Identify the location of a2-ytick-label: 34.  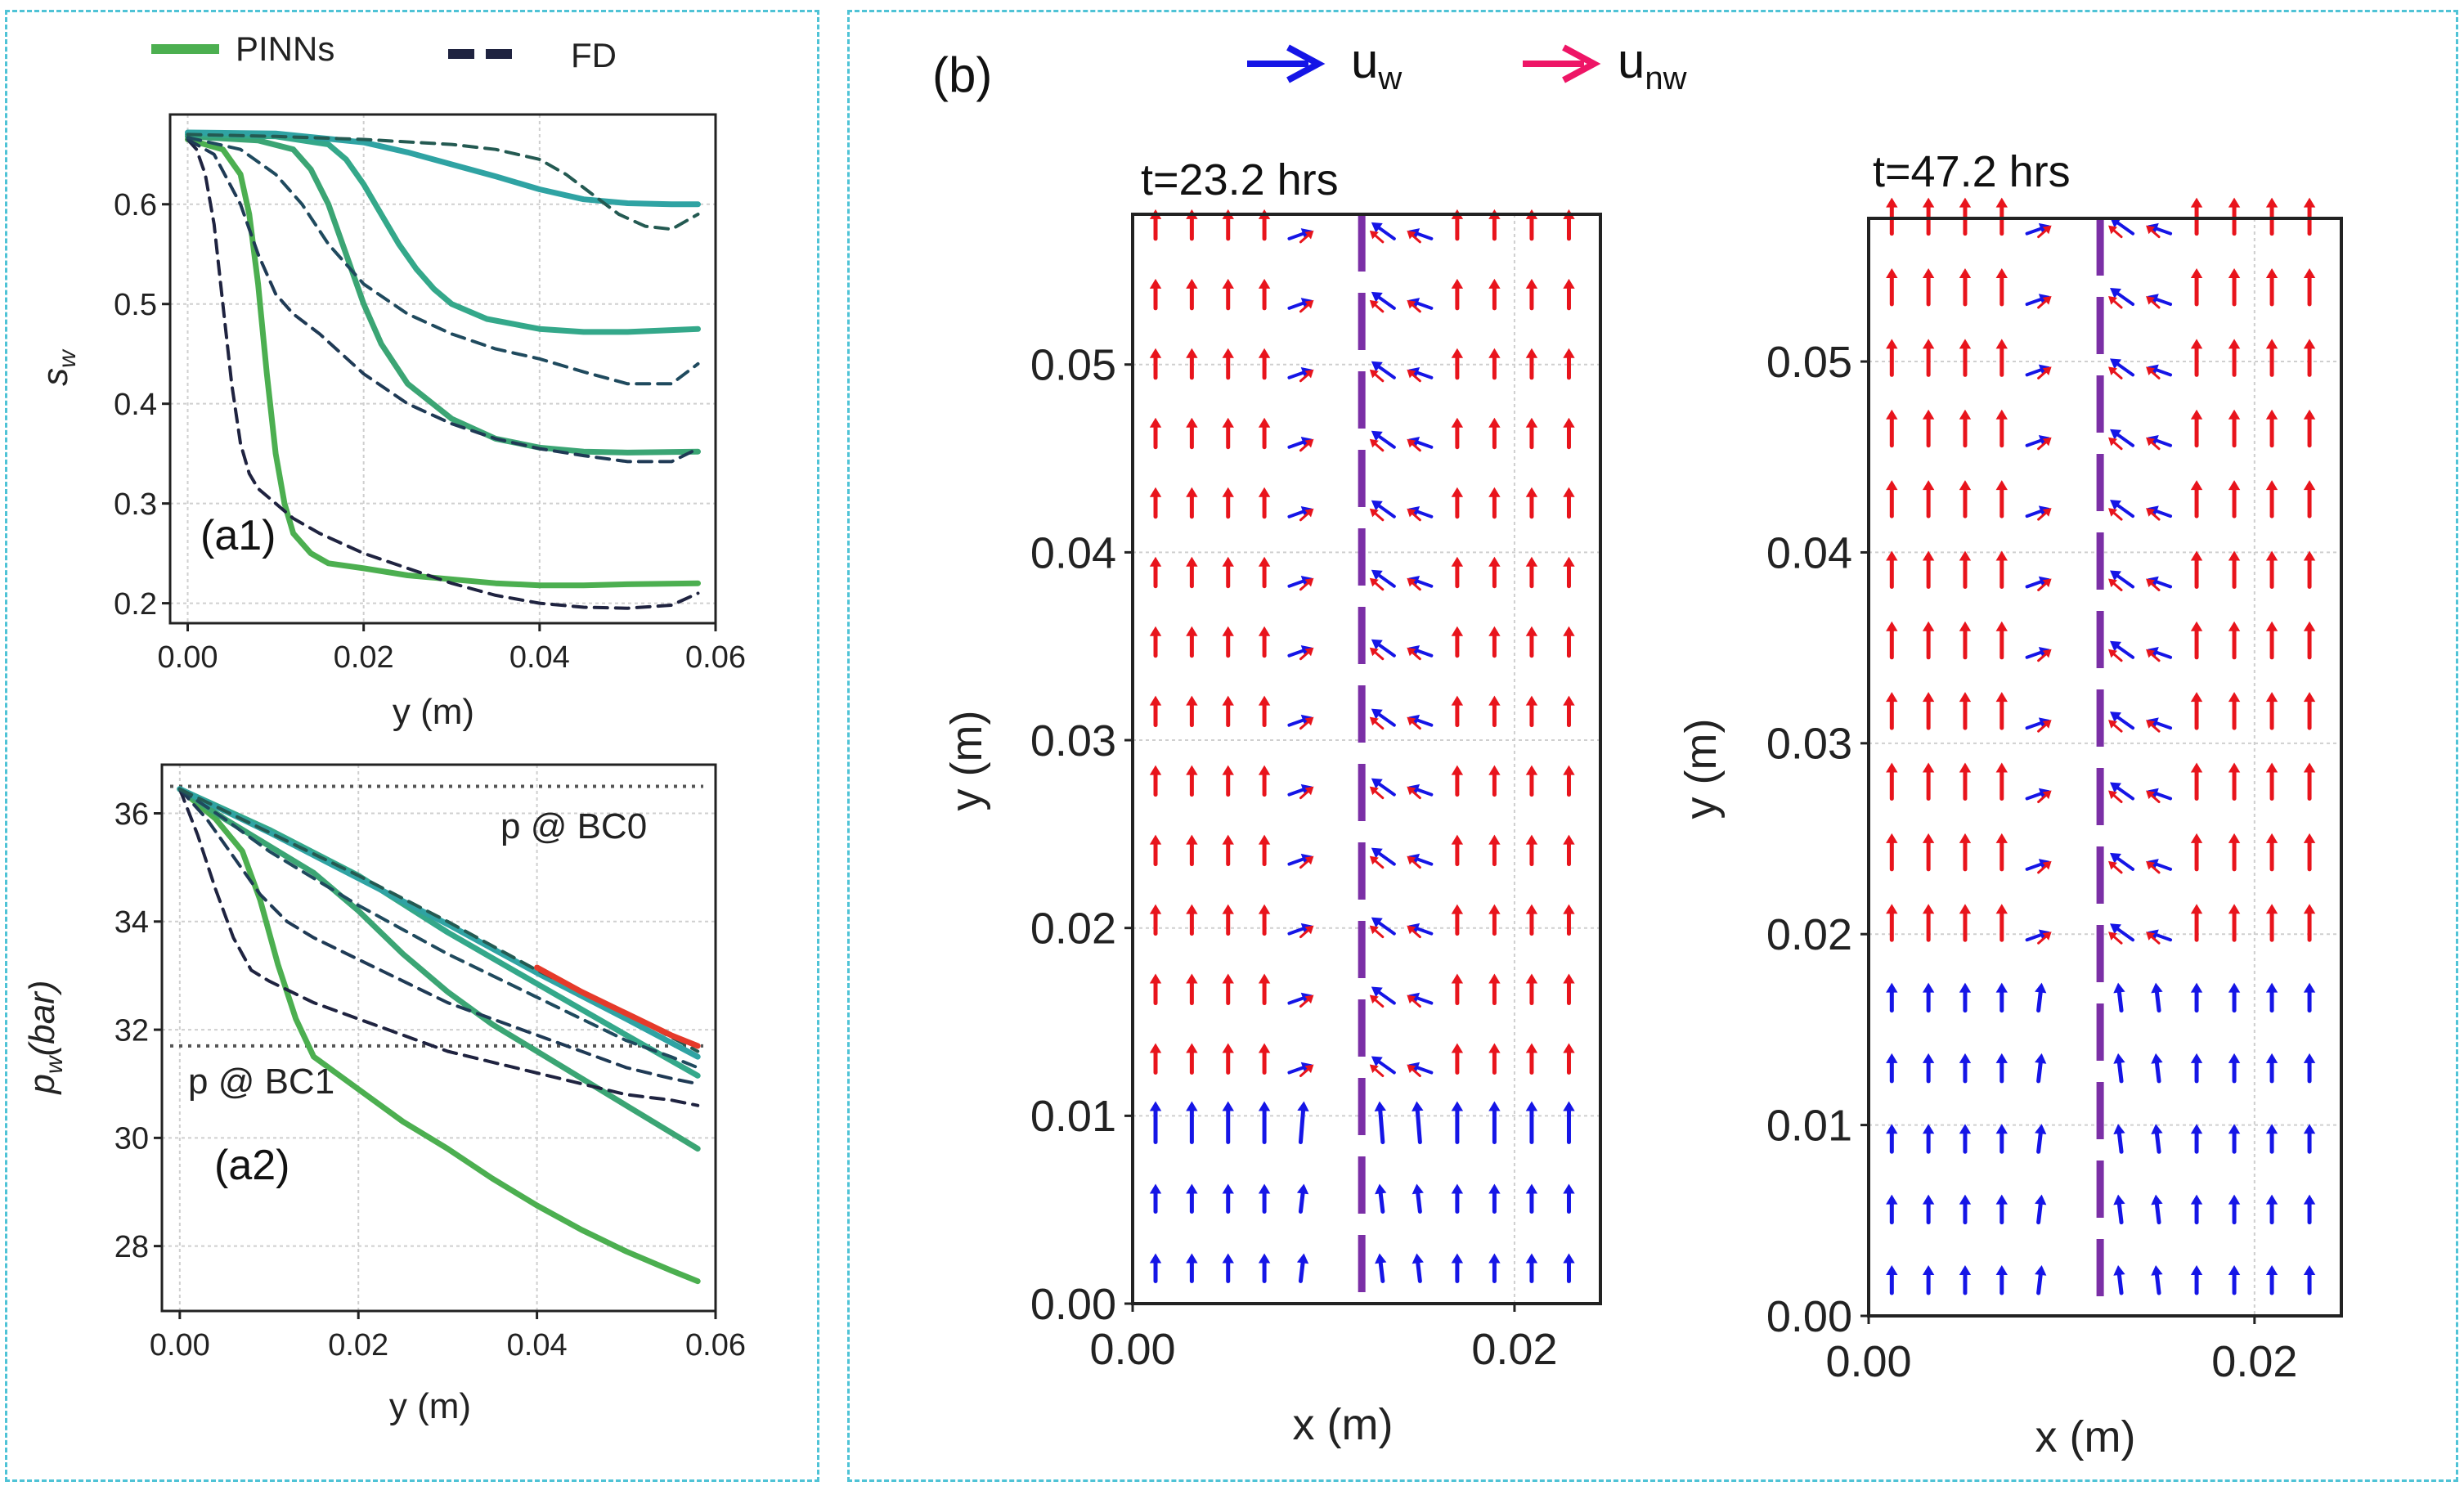
(131, 922).